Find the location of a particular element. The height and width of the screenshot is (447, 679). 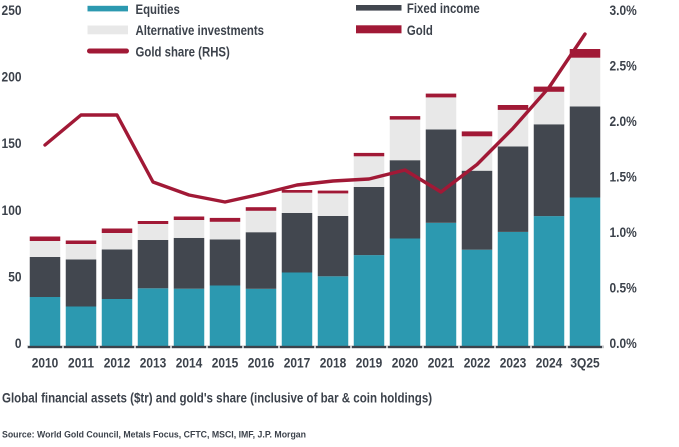

svg-text: 250 is located at coordinates (12, 10).